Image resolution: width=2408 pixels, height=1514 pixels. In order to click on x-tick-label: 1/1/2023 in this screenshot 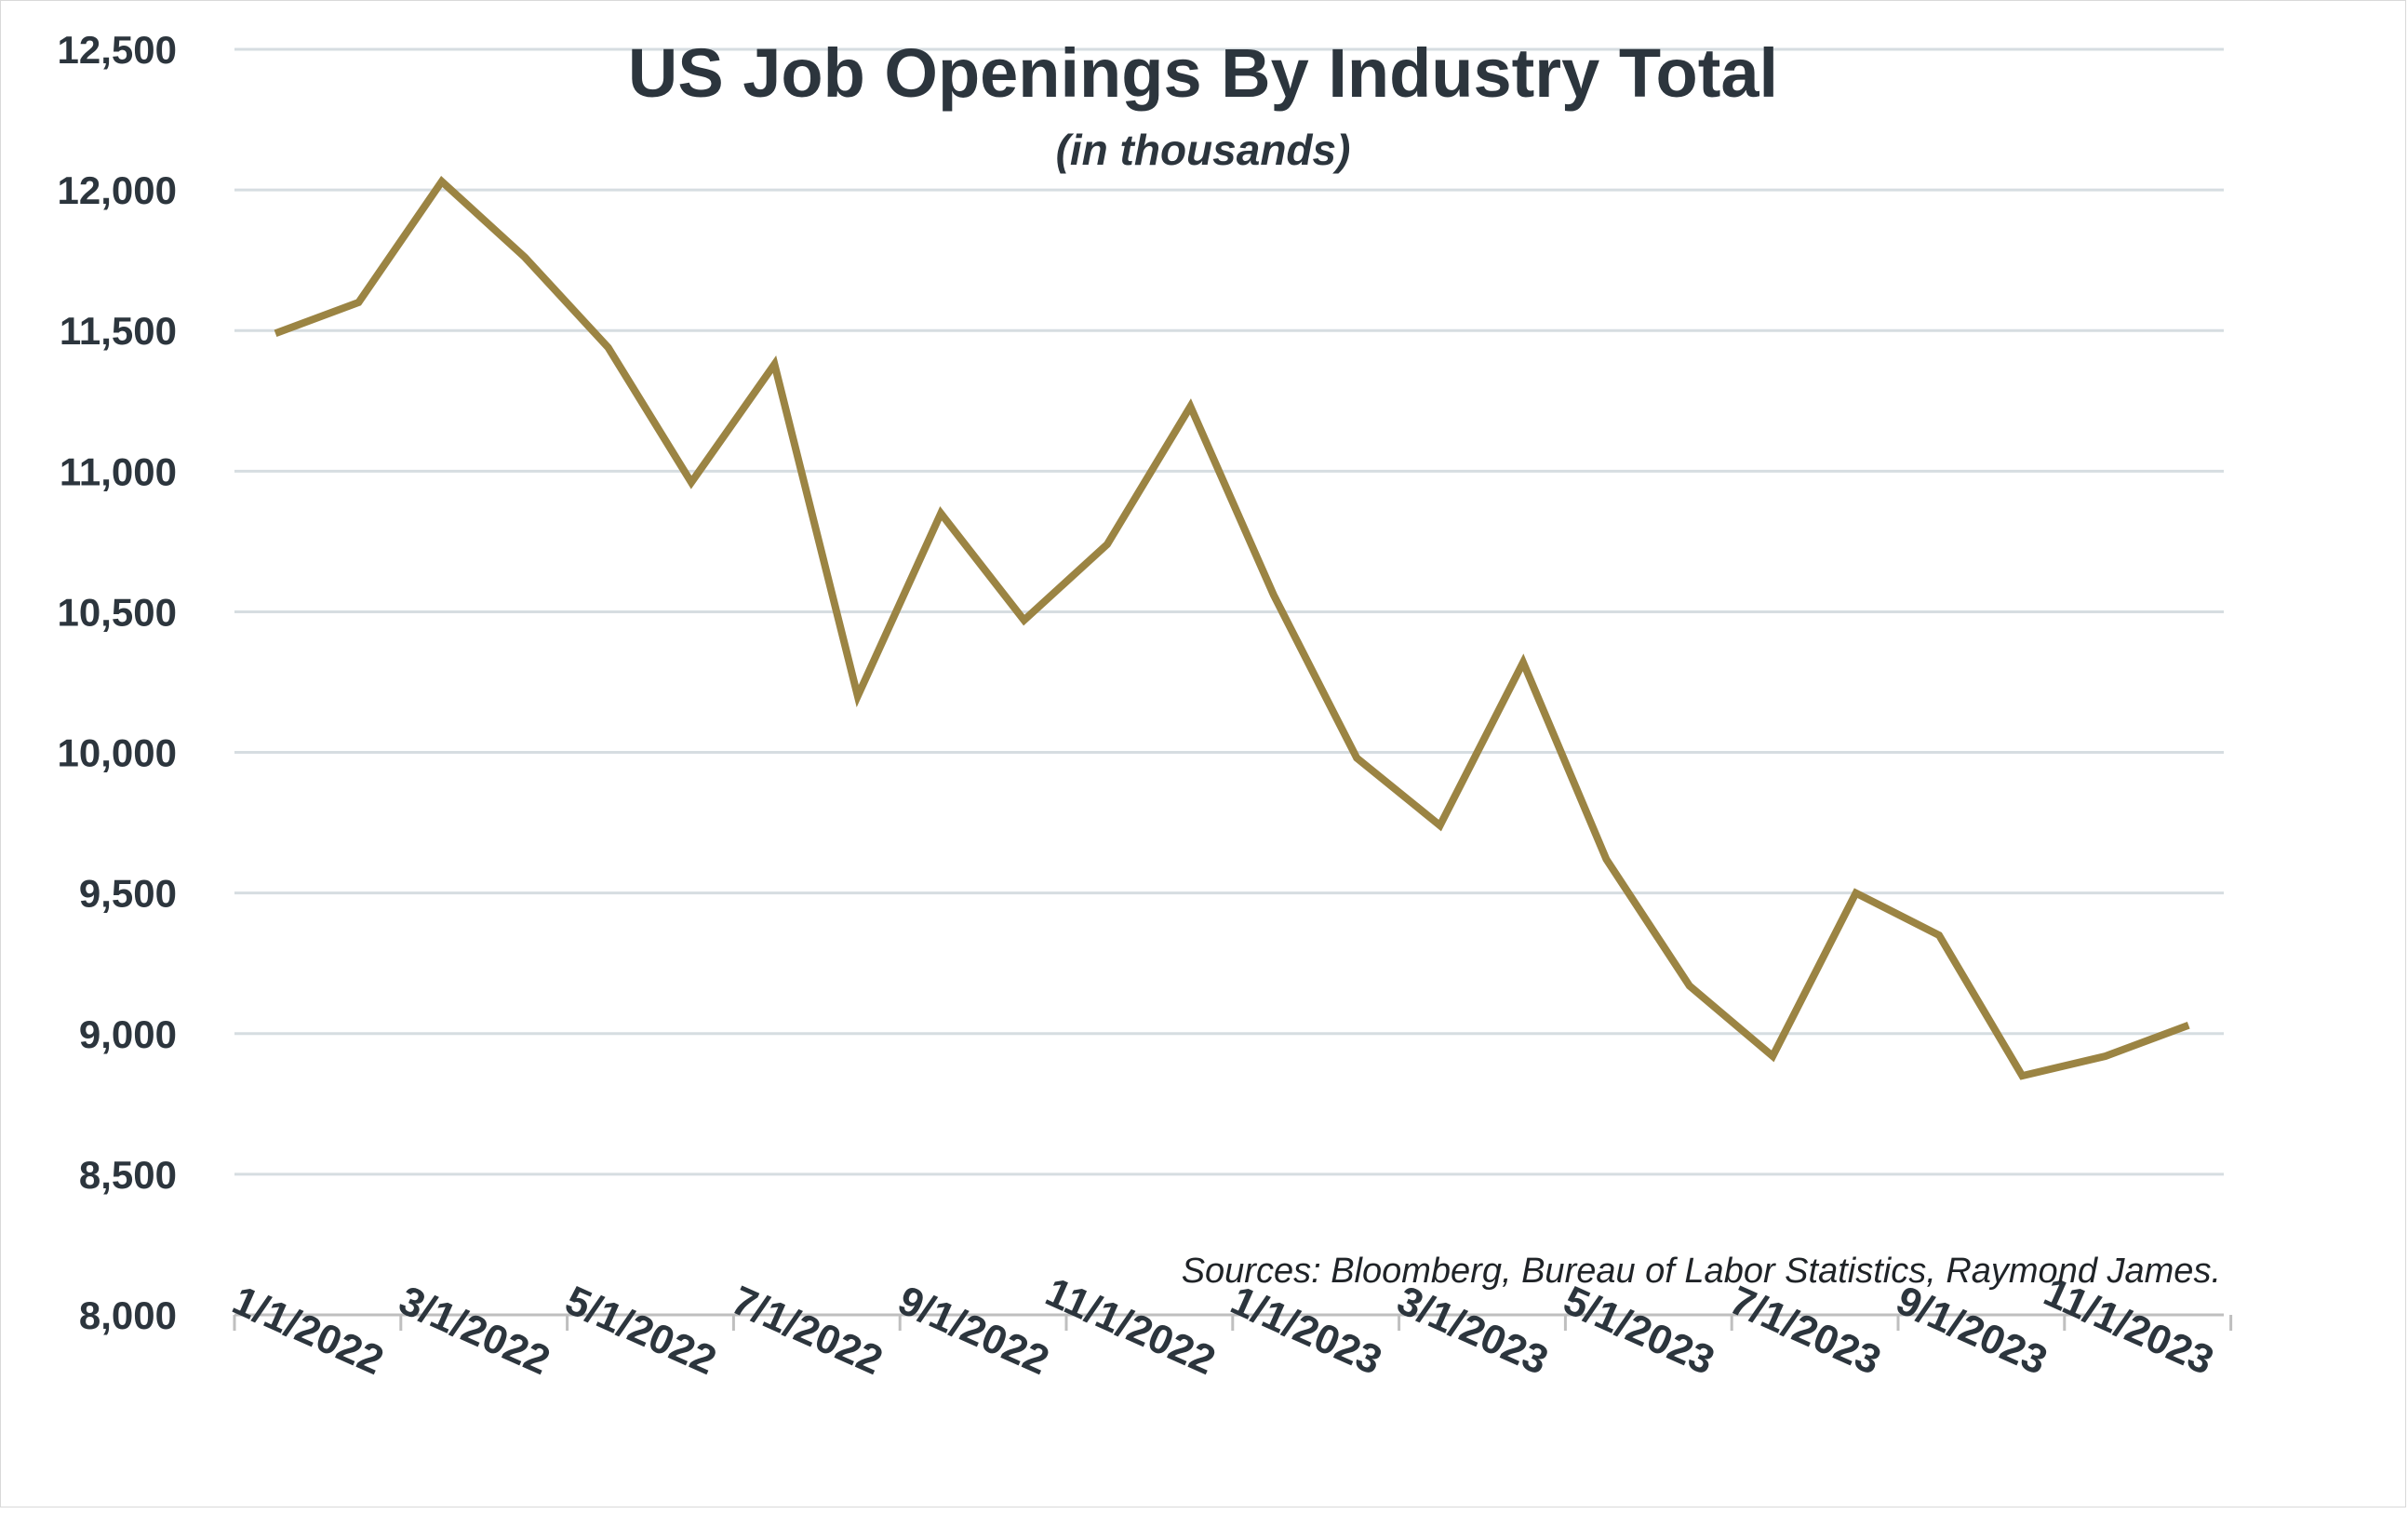, I will do `click(1306, 1331)`.